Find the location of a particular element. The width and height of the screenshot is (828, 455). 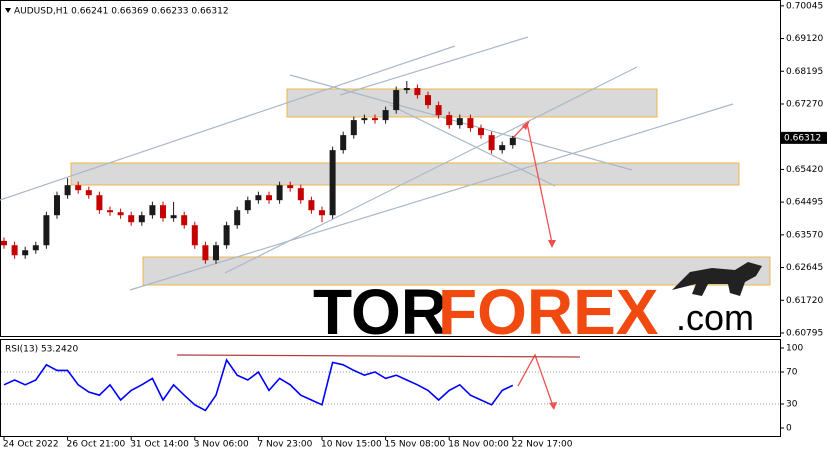

bull-icon is located at coordinates (717, 279).